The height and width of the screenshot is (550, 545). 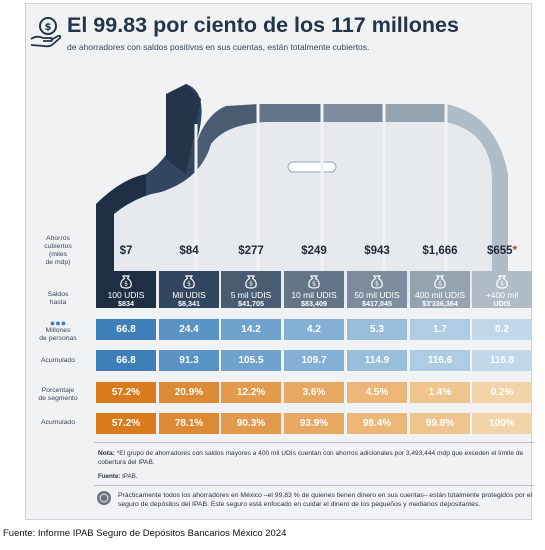 What do you see at coordinates (377, 360) in the screenshot?
I see `cell-acumulado-personas: 114.9` at bounding box center [377, 360].